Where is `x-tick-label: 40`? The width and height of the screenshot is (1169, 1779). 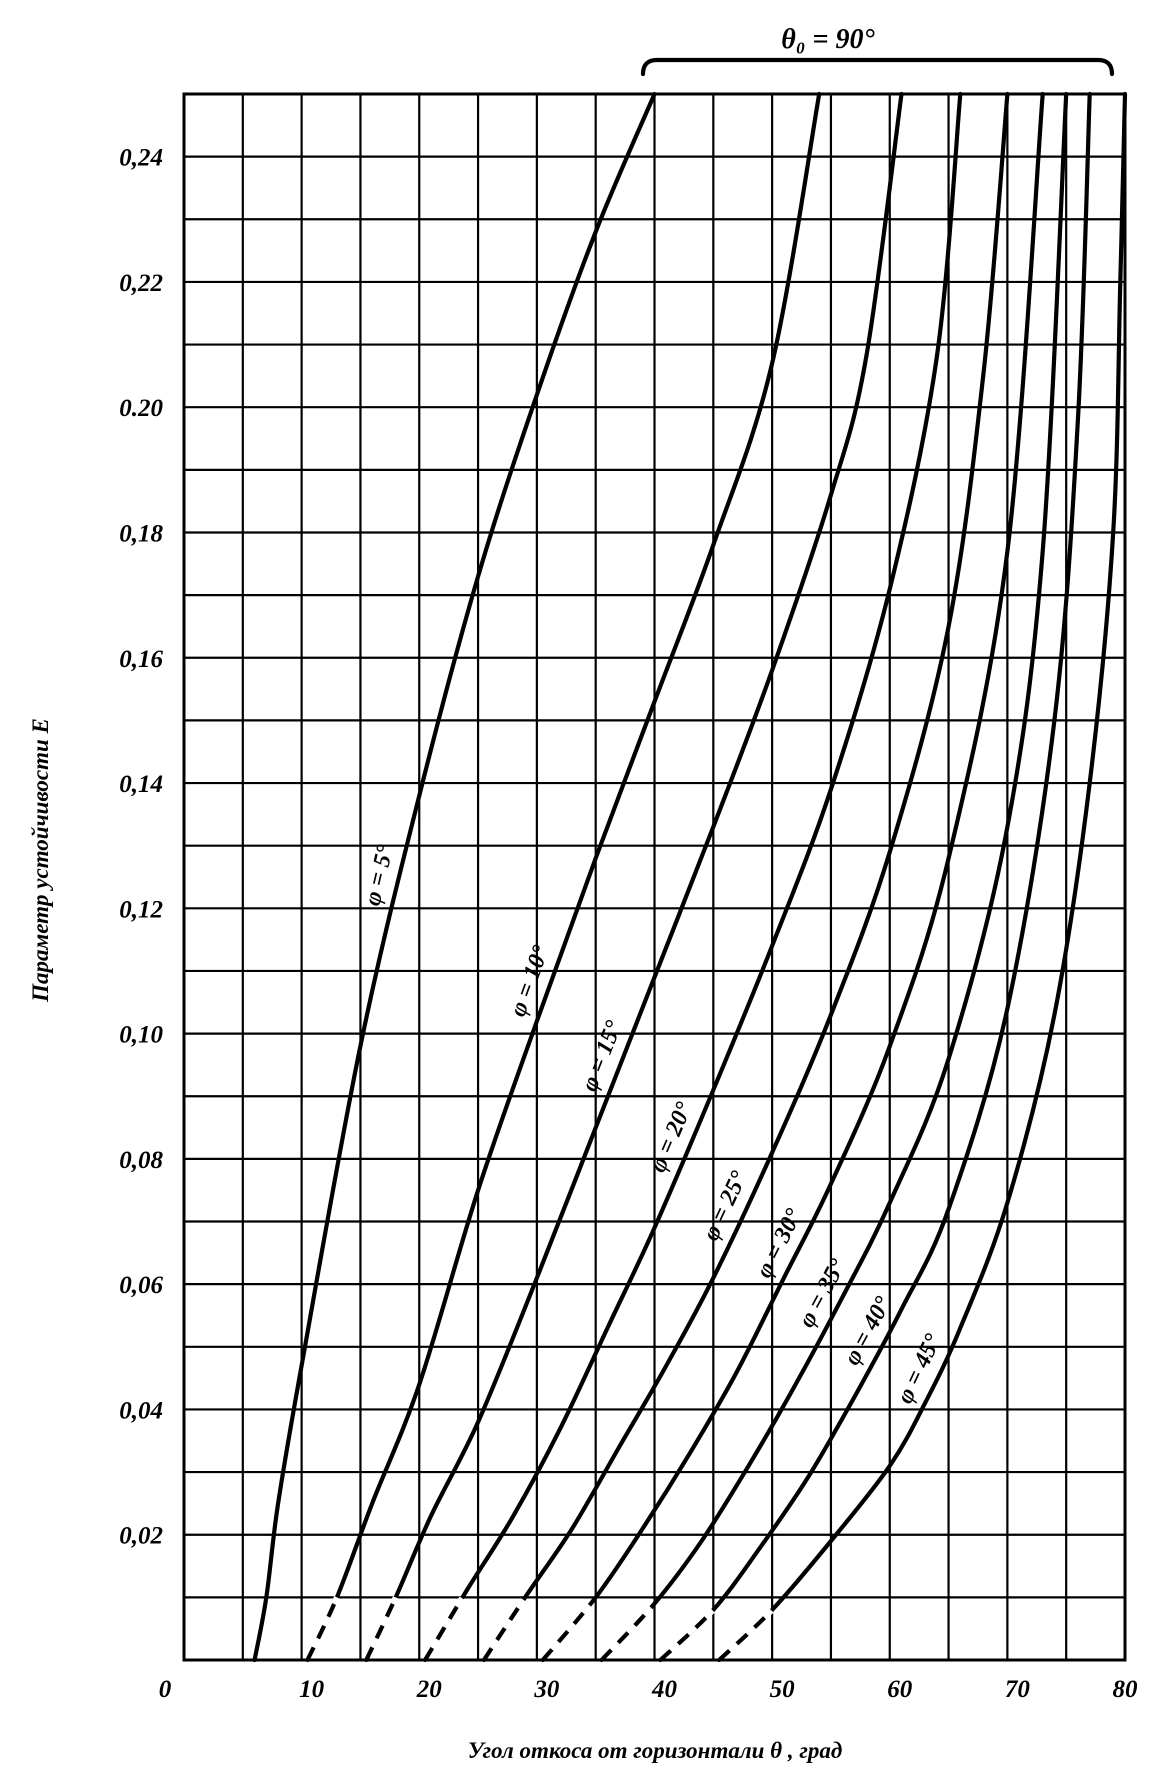
x-tick-label: 40 is located at coordinates (664, 1689).